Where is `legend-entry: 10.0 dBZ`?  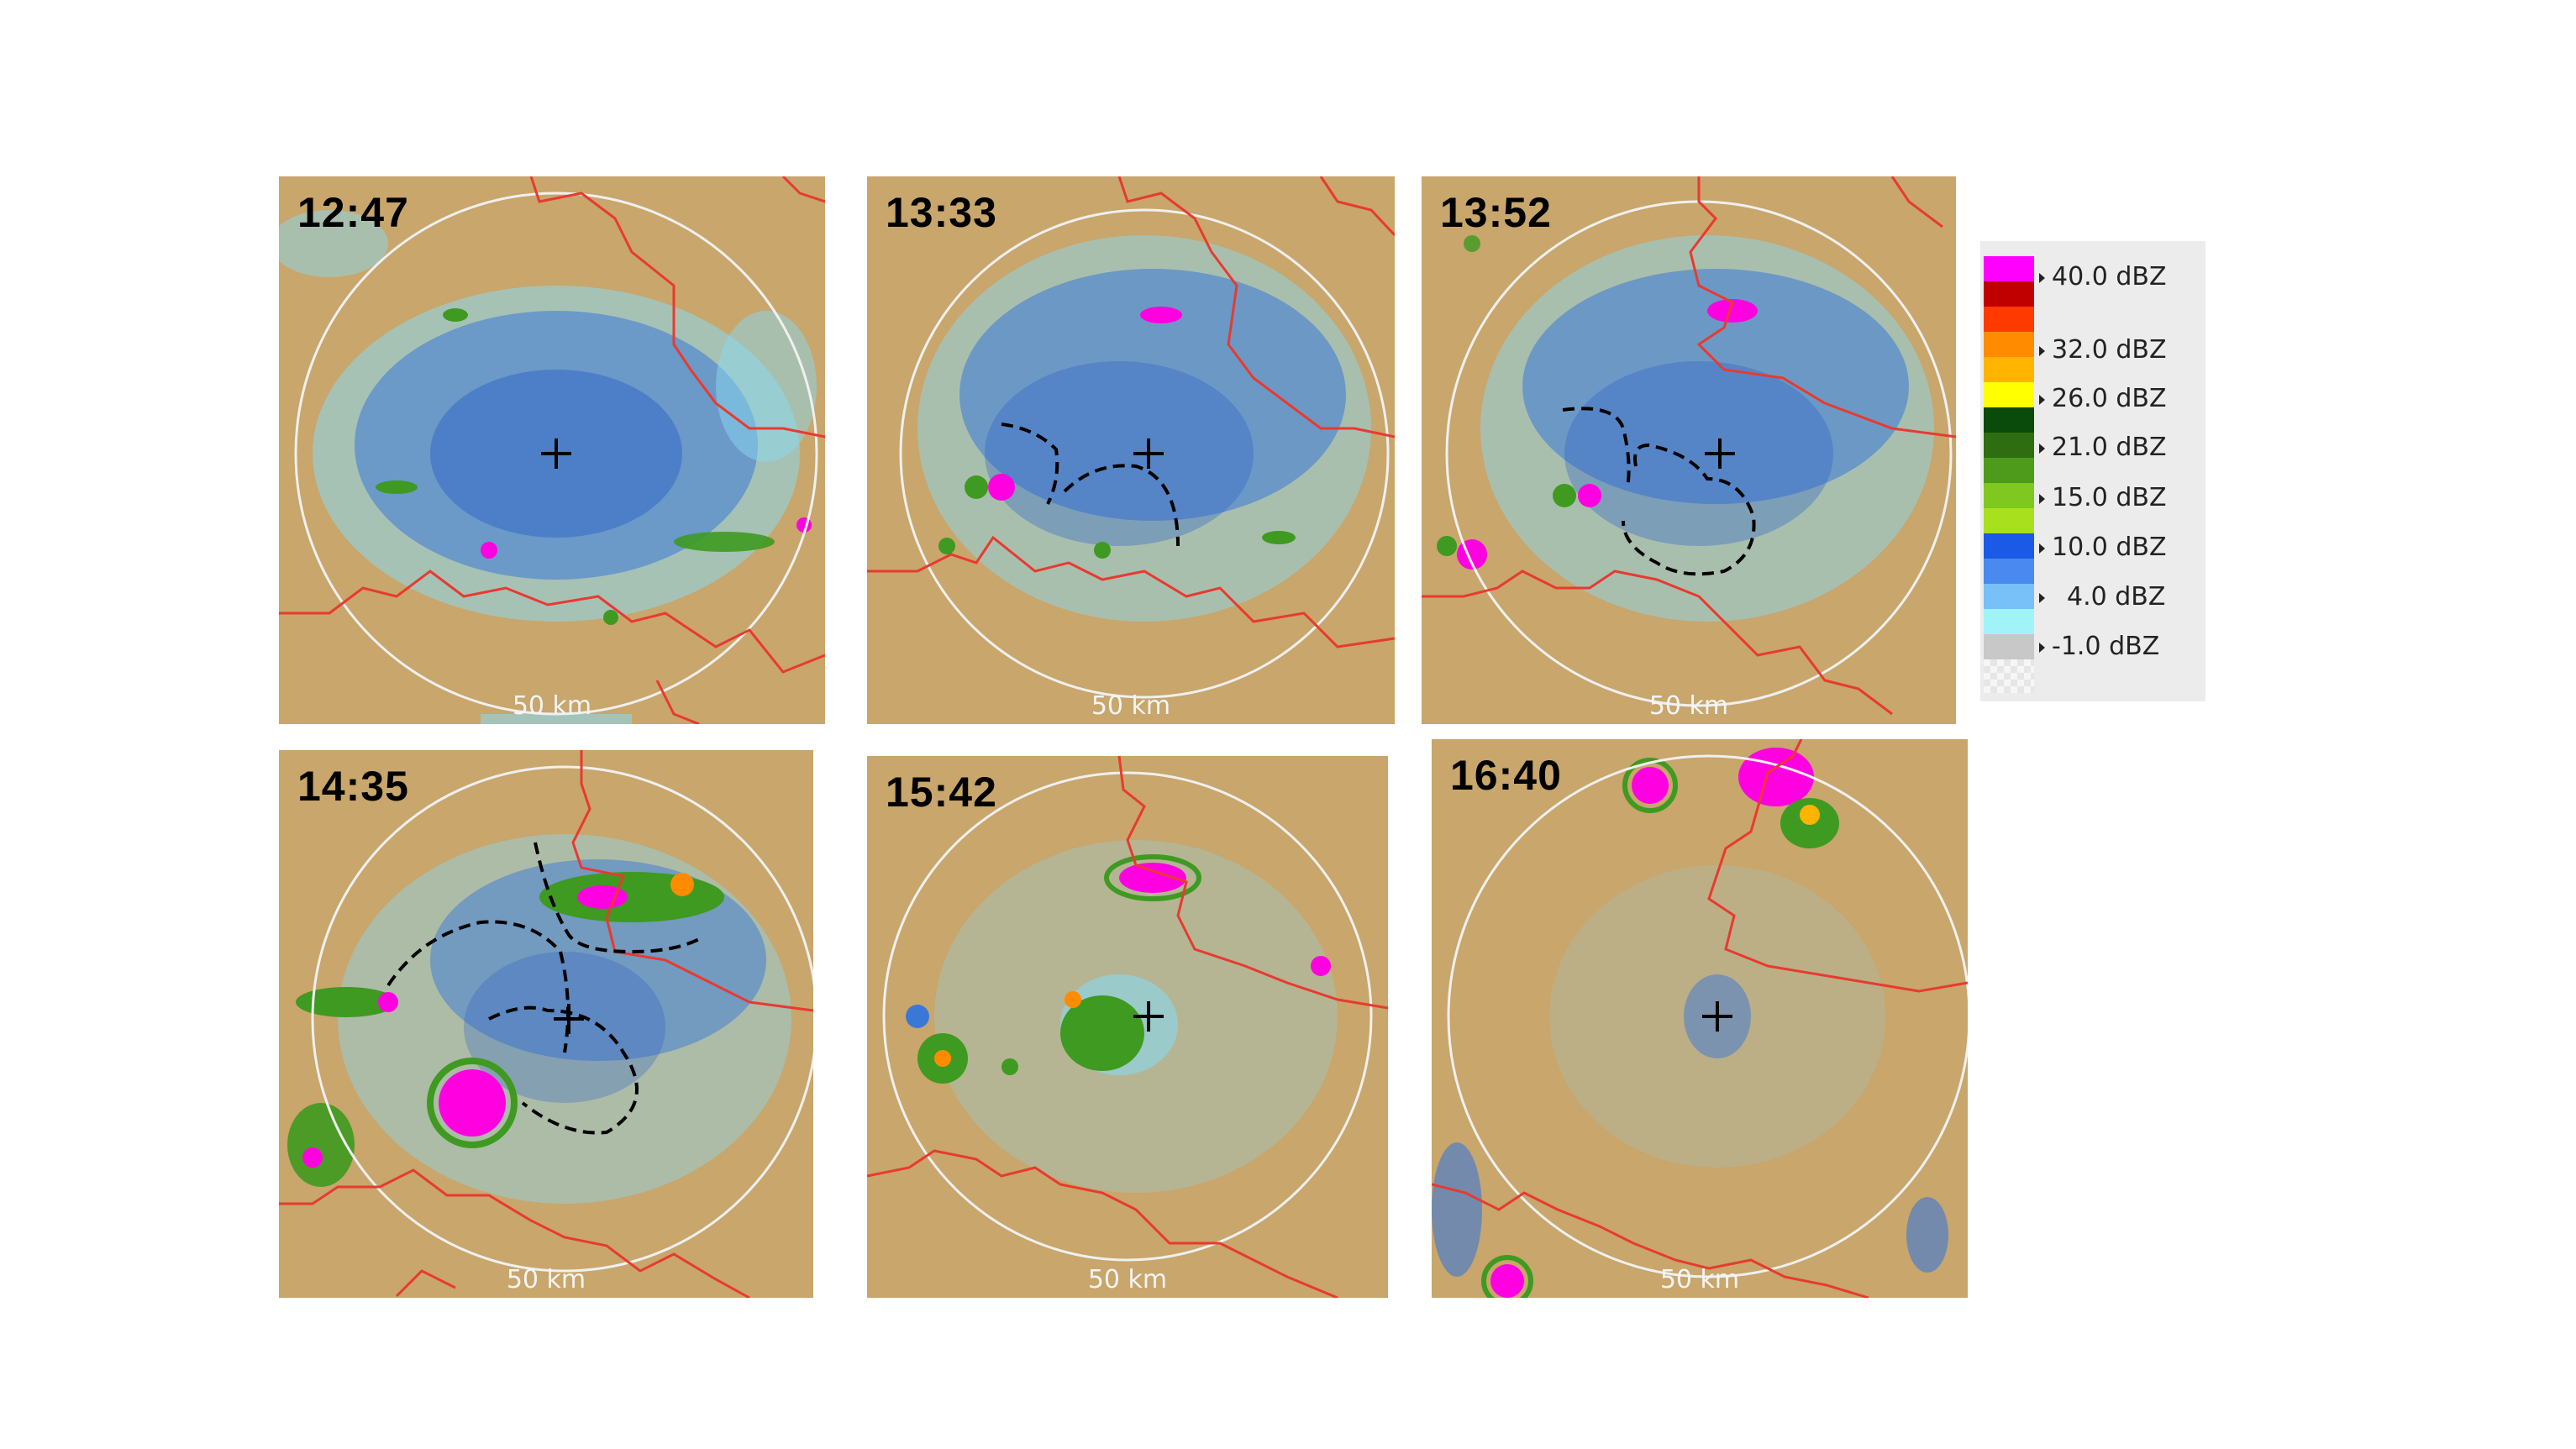
legend-entry: 10.0 dBZ is located at coordinates (2103, 547).